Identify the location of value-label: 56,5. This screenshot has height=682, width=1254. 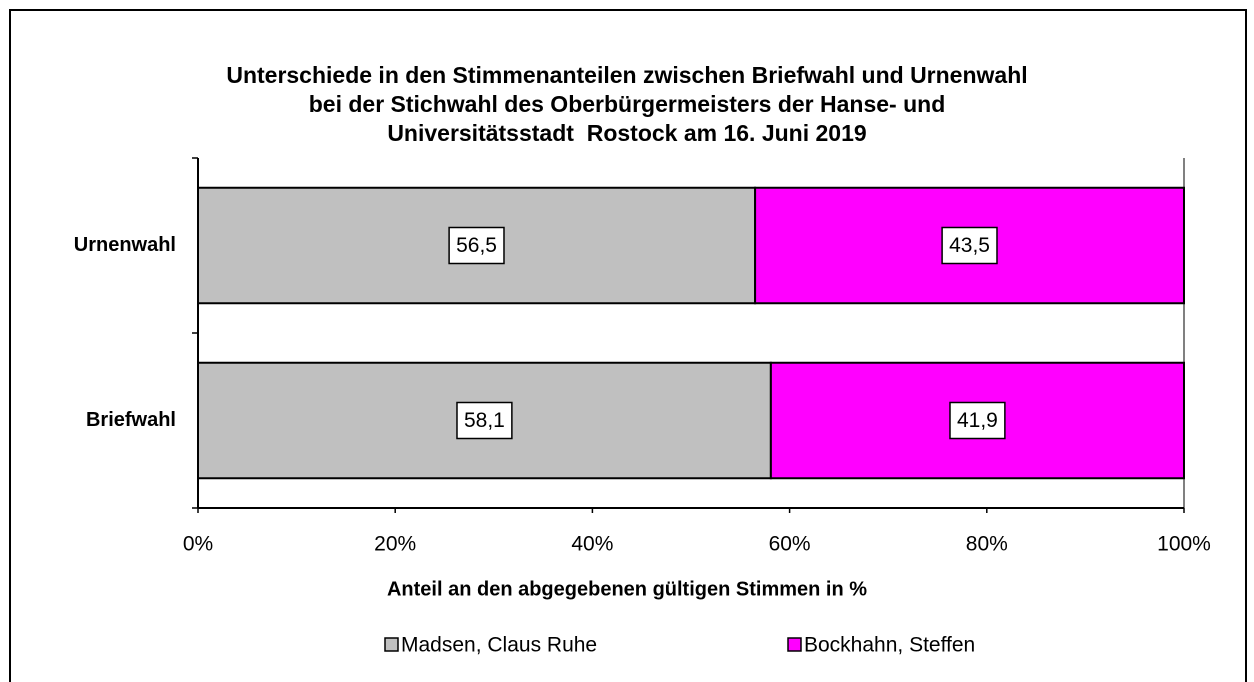
(476, 245).